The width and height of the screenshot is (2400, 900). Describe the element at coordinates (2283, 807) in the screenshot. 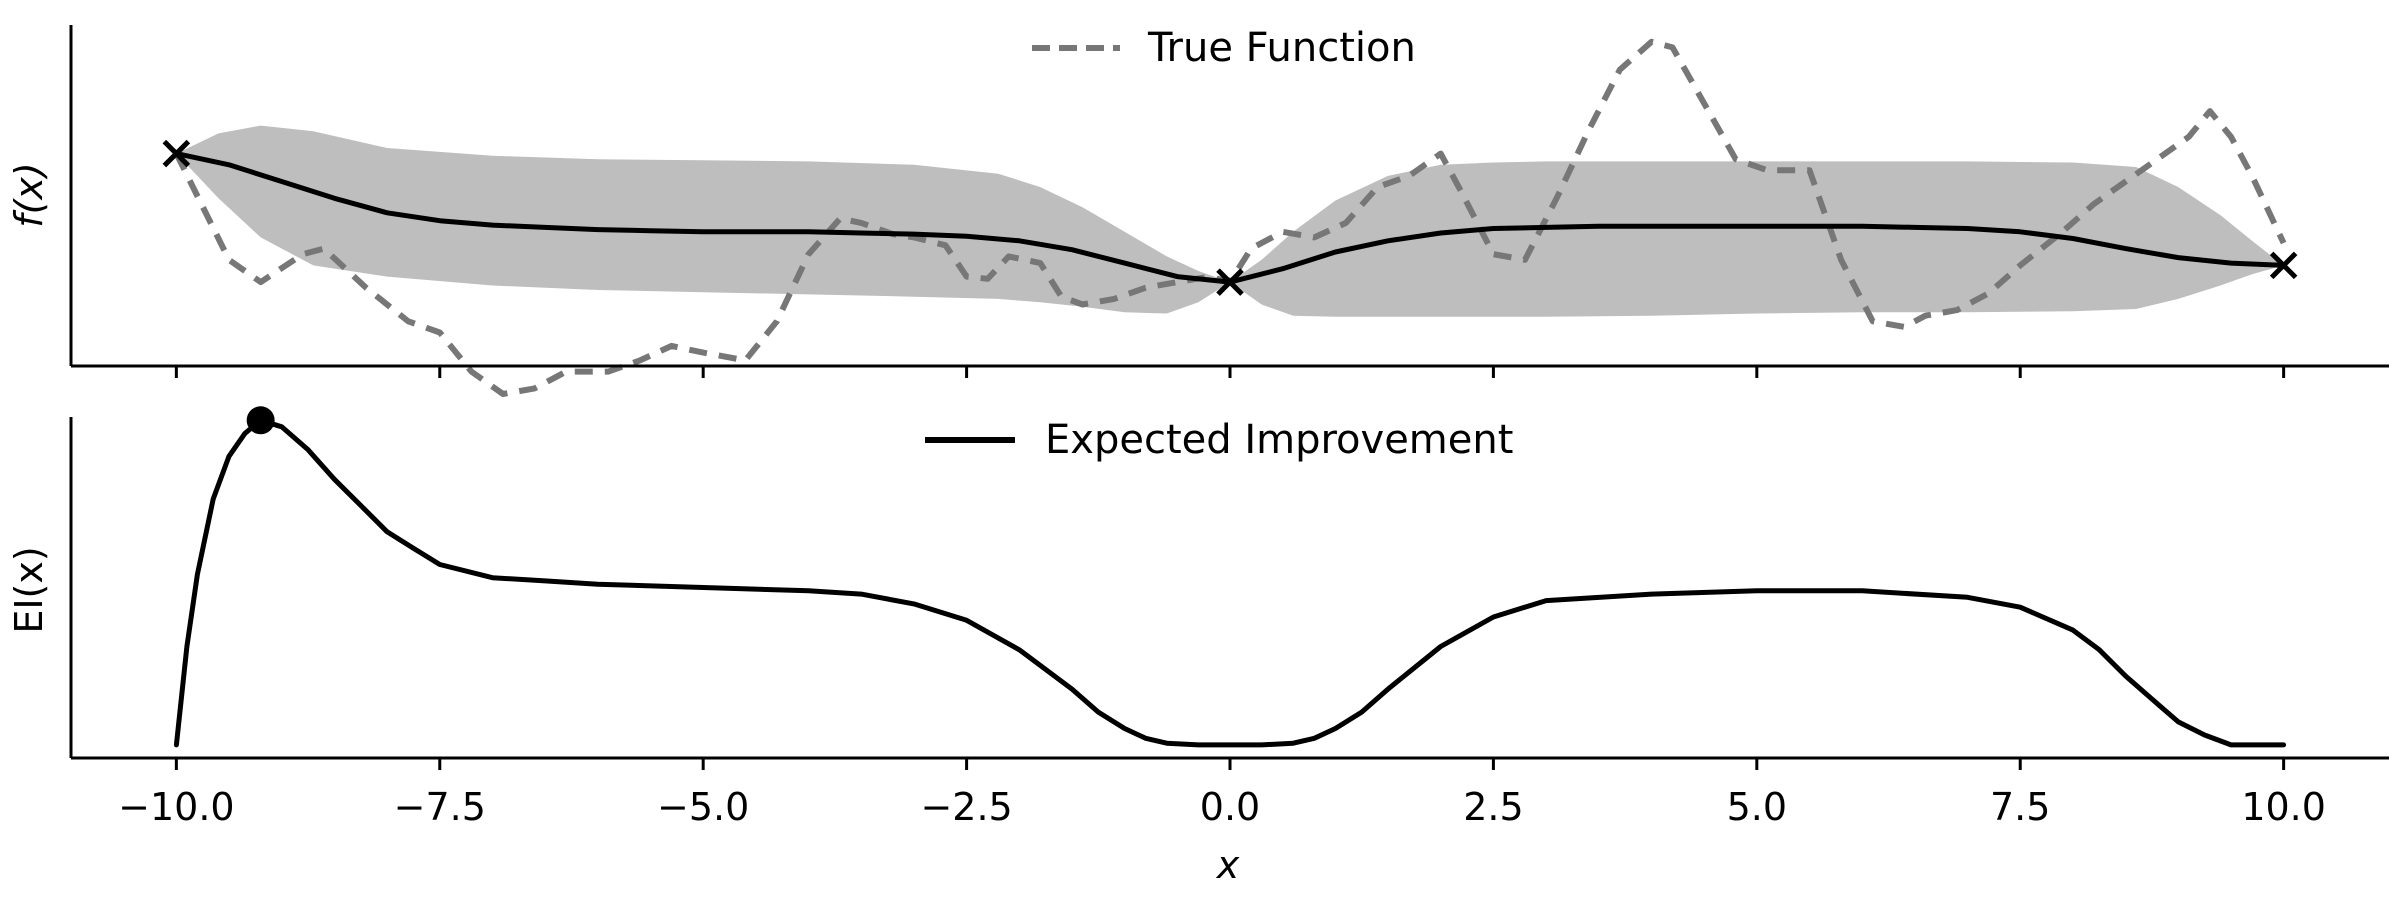

I see `x-tick-label-8: 10.0` at that location.